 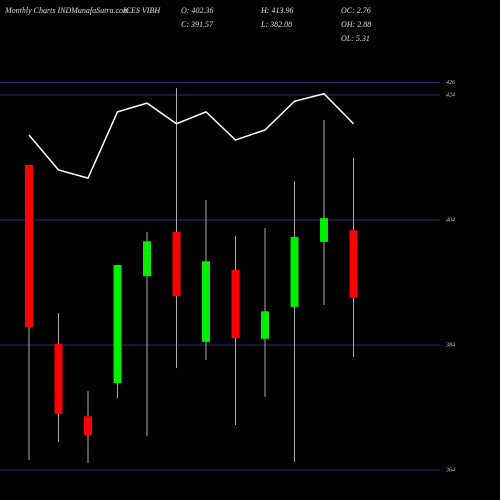 I want to click on ohlc-stat: OC: 2.76, so click(x=356, y=10).